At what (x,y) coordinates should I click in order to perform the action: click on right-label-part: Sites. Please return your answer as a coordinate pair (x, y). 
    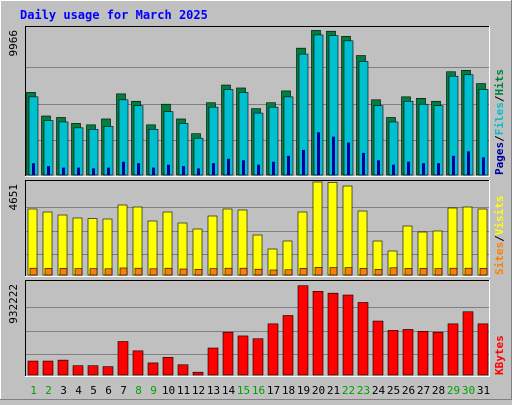
    Looking at the image, I should click on (499, 258).